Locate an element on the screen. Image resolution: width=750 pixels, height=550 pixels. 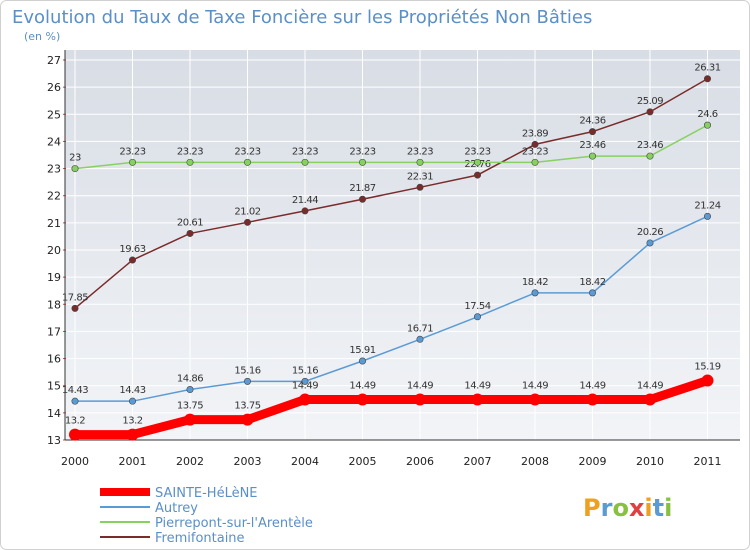
y-tick-label: 19 is located at coordinates (54, 277).